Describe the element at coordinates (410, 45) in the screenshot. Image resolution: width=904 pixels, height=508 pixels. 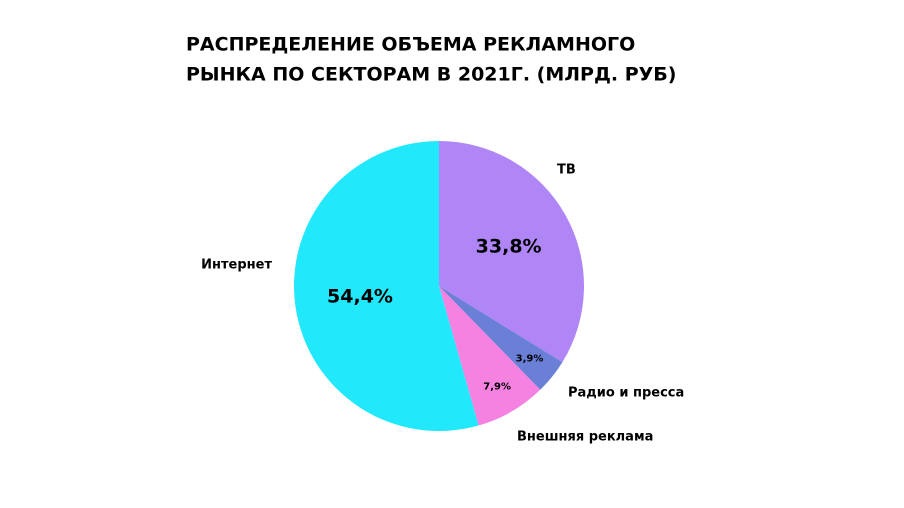
I see `chart-title: РАСПРЕДЕЛЕНИЕ ОБЪЕМА РЕКЛАМНОГО` at that location.